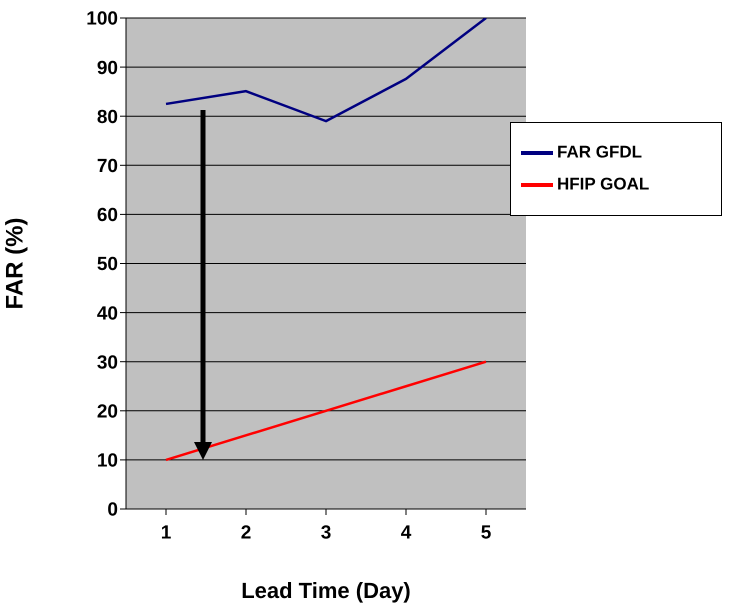 The image size is (741, 606). What do you see at coordinates (246, 533) in the screenshot?
I see `x-tick-label: 2` at bounding box center [246, 533].